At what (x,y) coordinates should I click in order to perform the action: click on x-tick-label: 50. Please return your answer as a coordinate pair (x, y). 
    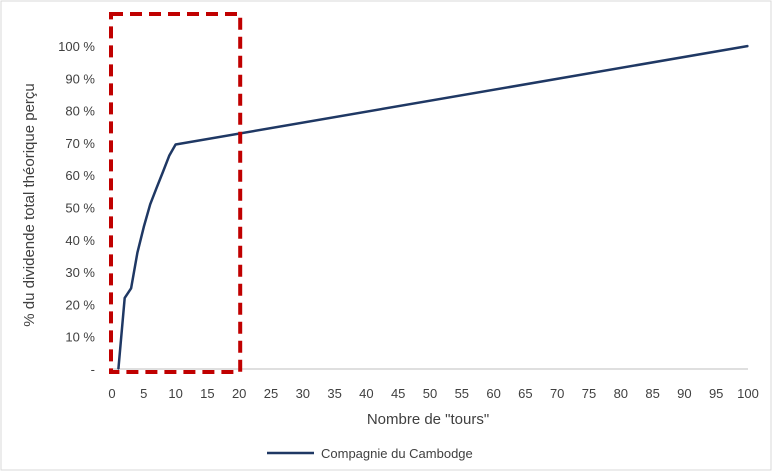
    Looking at the image, I should click on (430, 393).